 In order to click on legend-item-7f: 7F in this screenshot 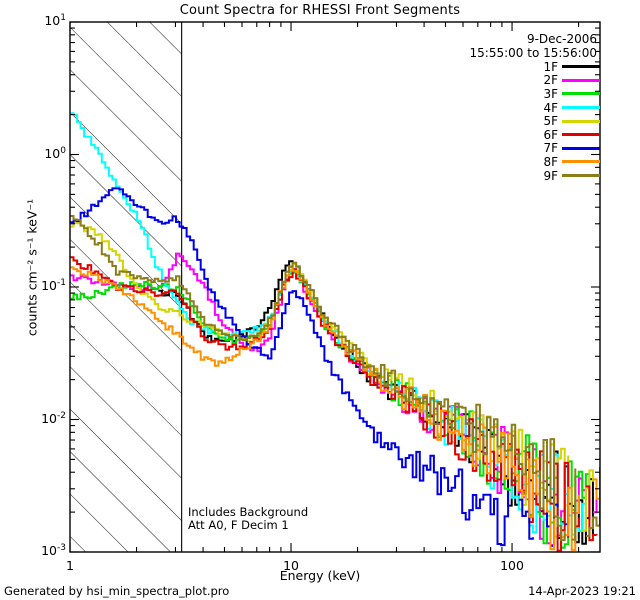, I will do `click(550, 149)`.